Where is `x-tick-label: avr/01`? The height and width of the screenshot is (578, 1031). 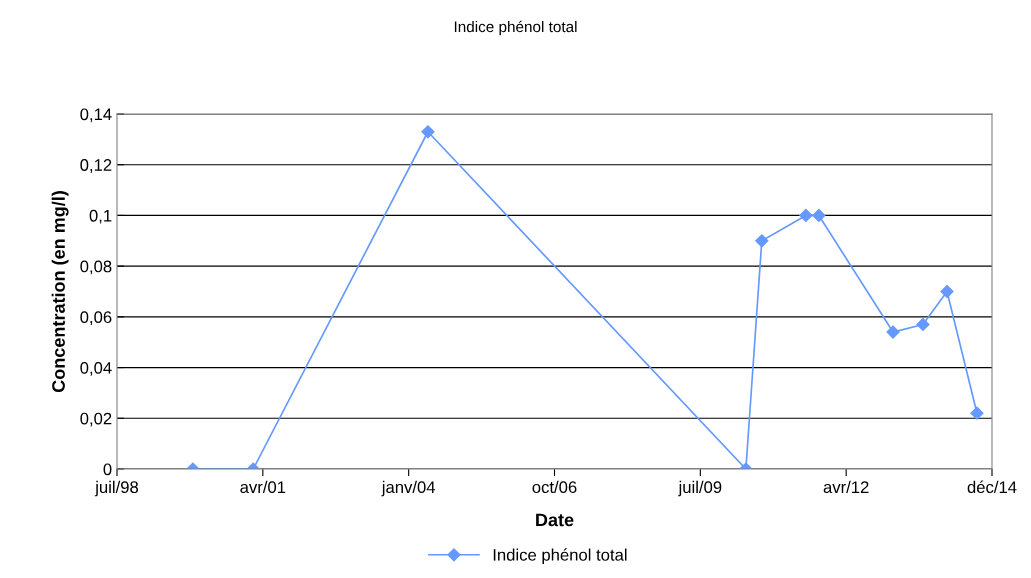
x-tick-label: avr/01 is located at coordinates (263, 487).